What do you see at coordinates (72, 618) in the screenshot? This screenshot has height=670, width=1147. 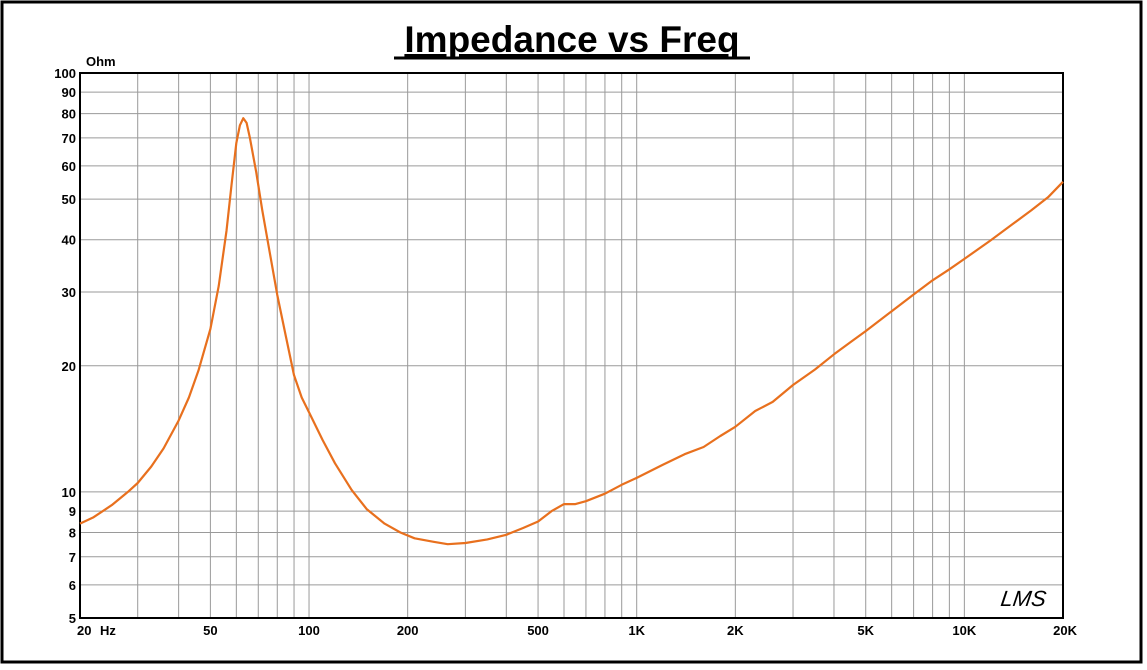 I see `y-tick-label: 5` at bounding box center [72, 618].